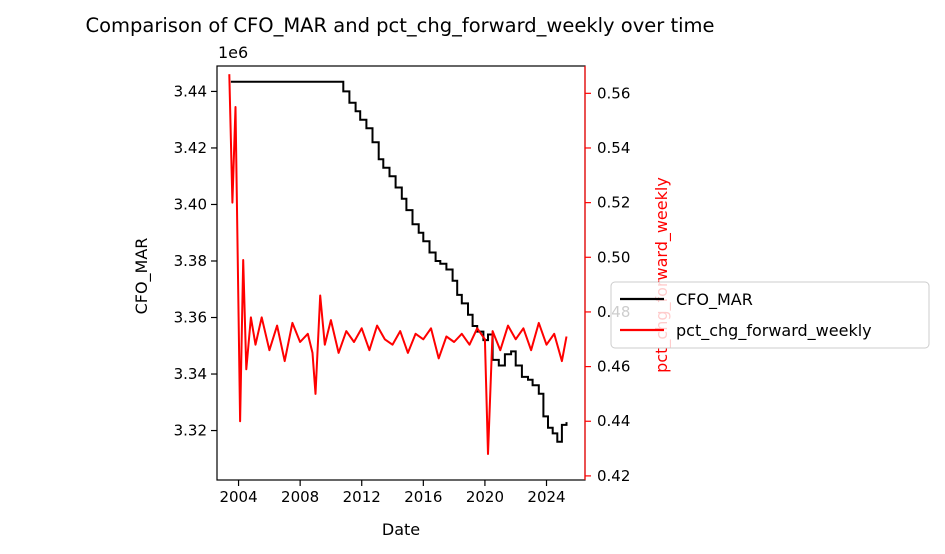 This screenshot has width=945, height=554. What do you see at coordinates (362, 497) in the screenshot?
I see `x-tick-label: 2012` at bounding box center [362, 497].